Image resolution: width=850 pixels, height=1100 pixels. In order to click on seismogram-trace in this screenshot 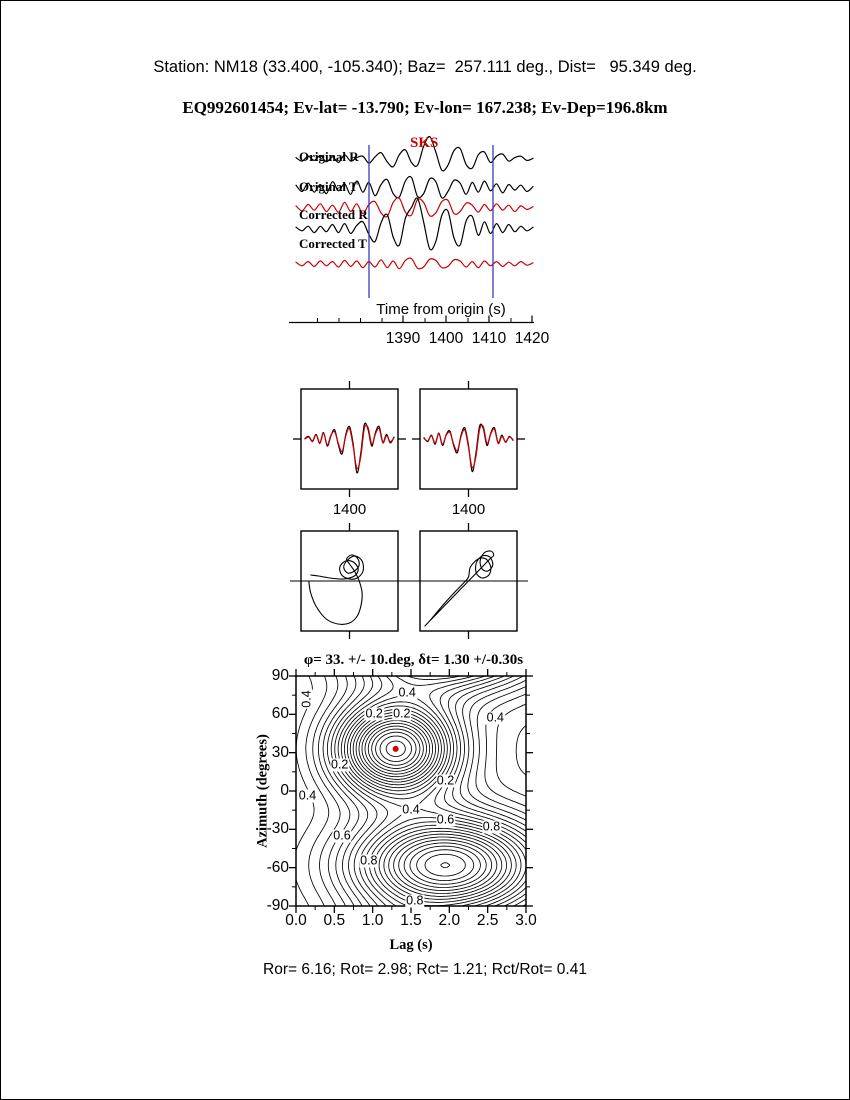, I will do `click(414, 263)`.